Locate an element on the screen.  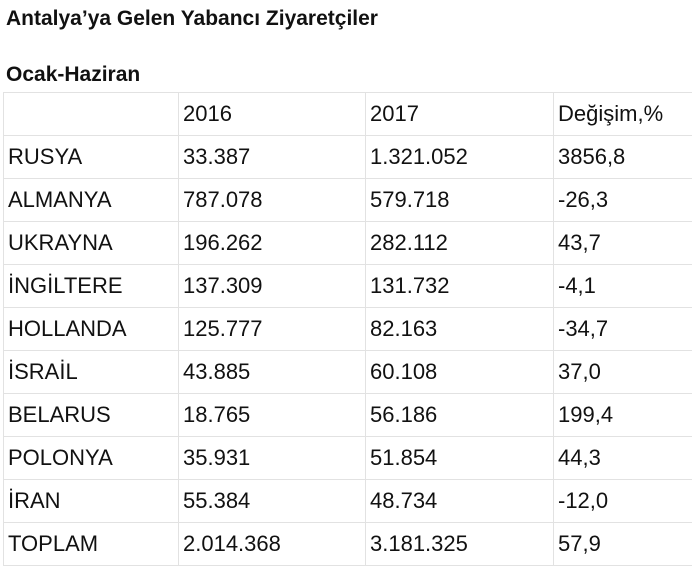
row-label: BELARUS is located at coordinates (91, 415).